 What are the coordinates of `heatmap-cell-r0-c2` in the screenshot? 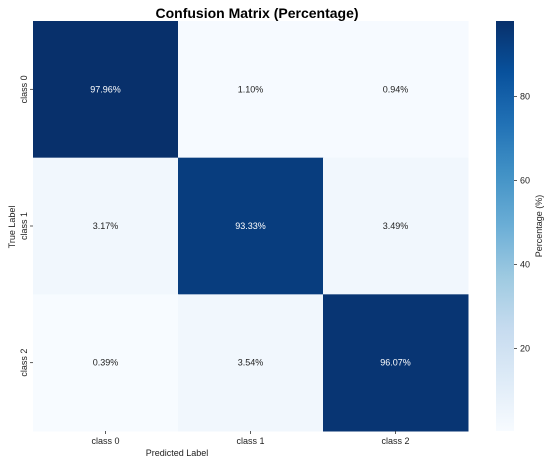 It's located at (396, 90).